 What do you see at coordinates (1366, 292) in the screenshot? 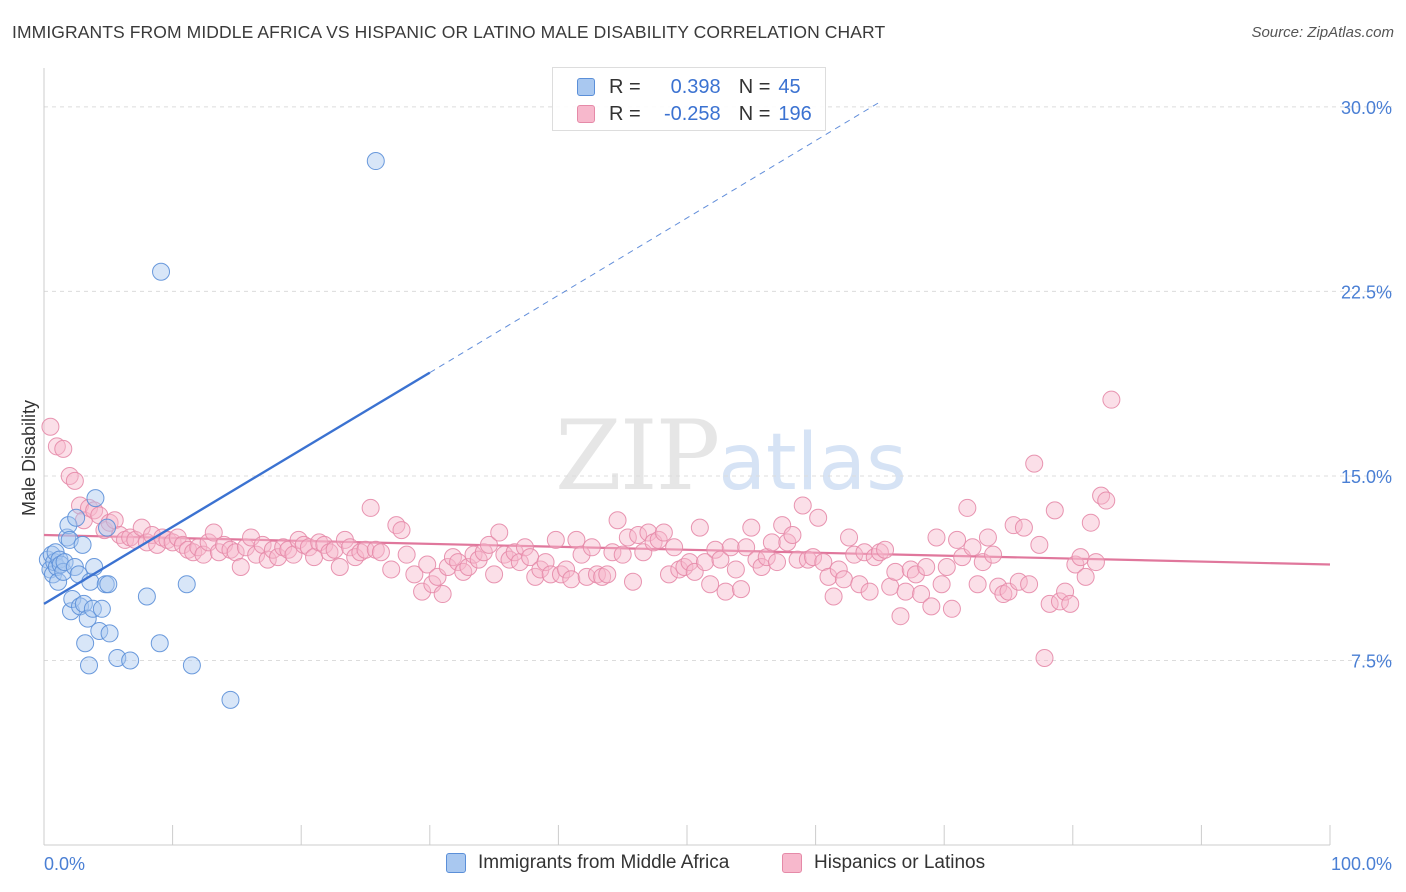
I see `y-tick-label: 22.5%` at bounding box center [1366, 292].